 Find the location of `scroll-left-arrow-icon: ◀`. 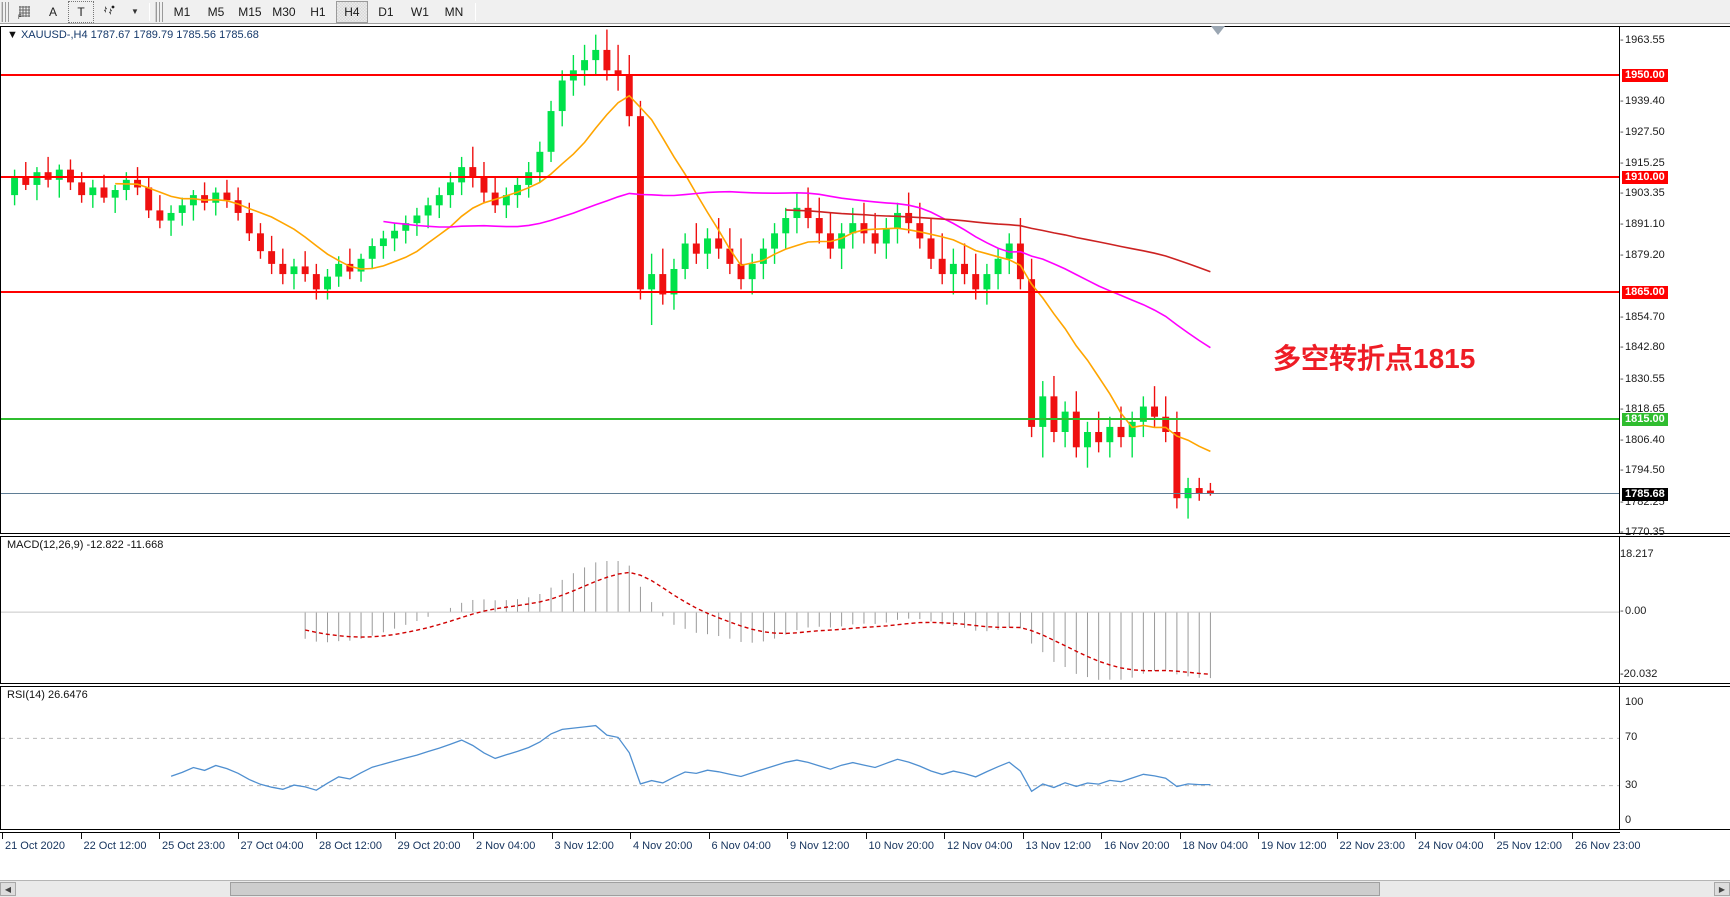

scroll-left-arrow-icon: ◀ is located at coordinates (8, 889).